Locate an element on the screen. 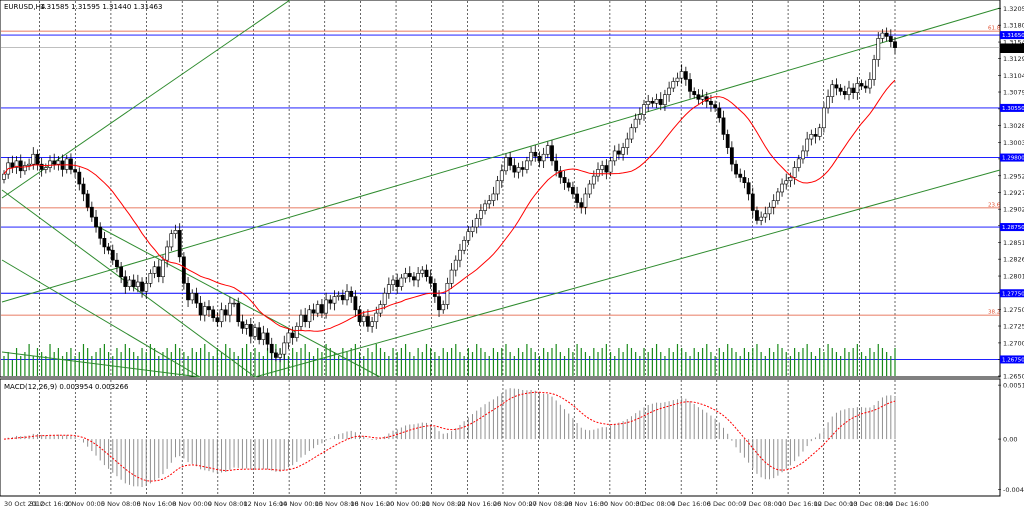 Image resolution: width=1024 pixels, height=511 pixels. time-tick-label: 12 Dec 00:00 is located at coordinates (836, 504).